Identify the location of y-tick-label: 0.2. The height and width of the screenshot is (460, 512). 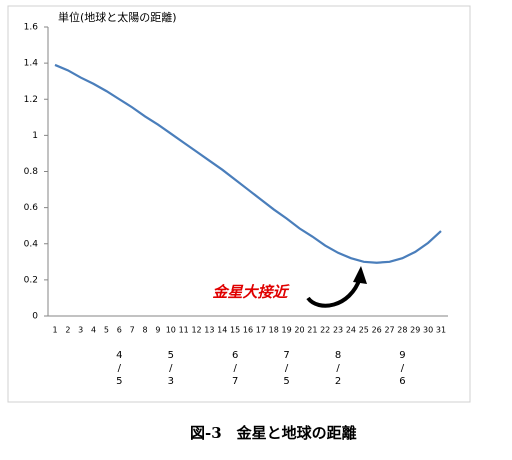
(31, 280).